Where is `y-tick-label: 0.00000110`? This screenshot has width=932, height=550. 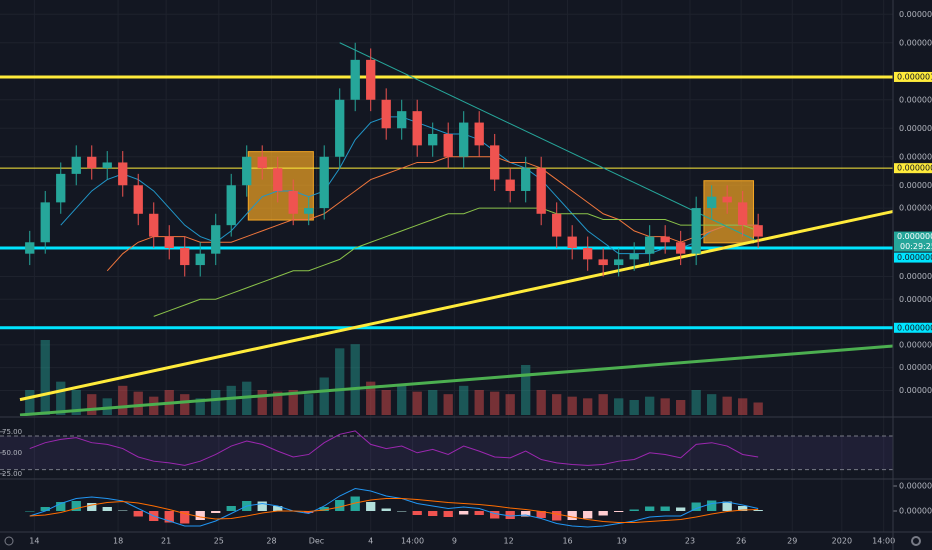 y-tick-label: 0.00000110 is located at coordinates (915, 42).